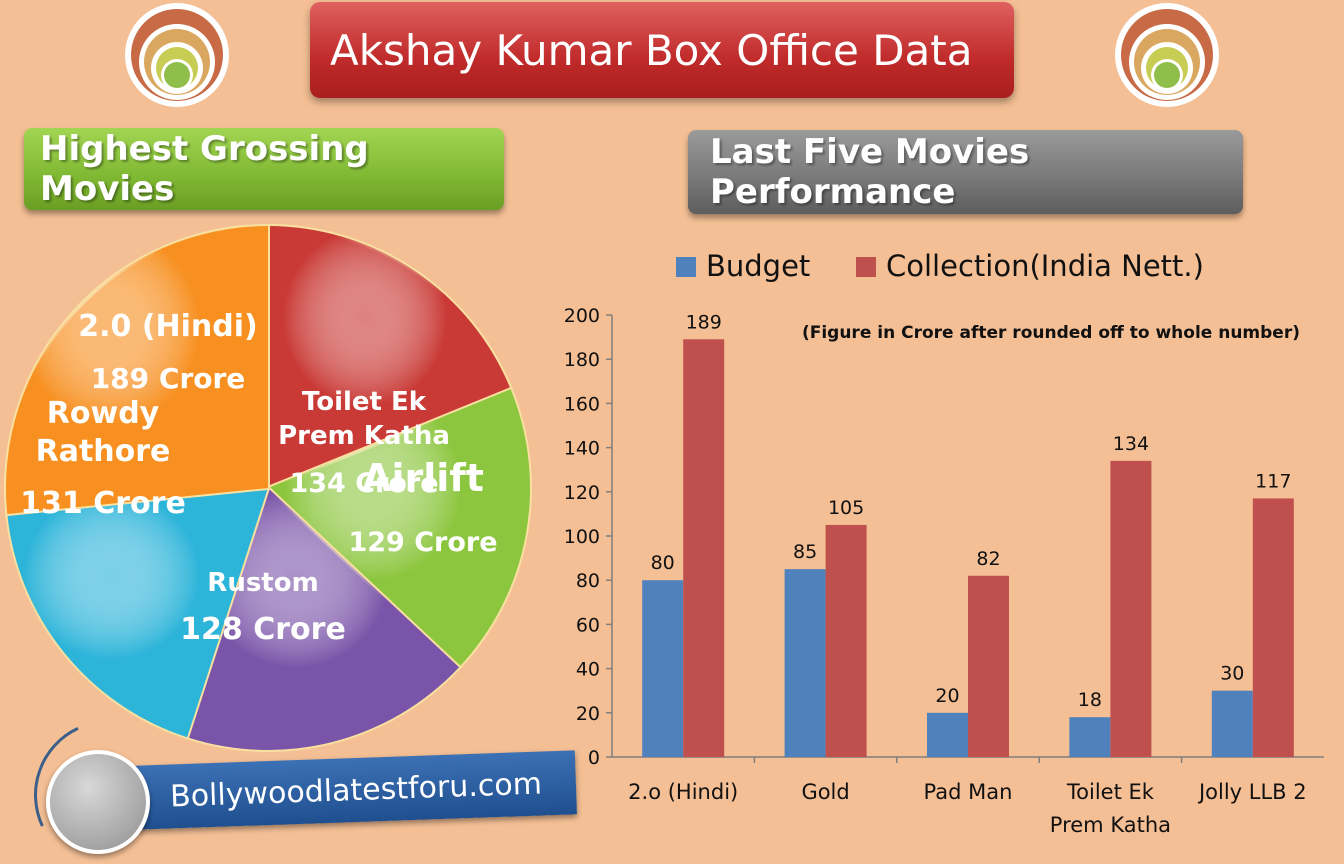  Describe the element at coordinates (683, 792) in the screenshot. I see `x-tick-label: 2.o (Hindi)` at that location.